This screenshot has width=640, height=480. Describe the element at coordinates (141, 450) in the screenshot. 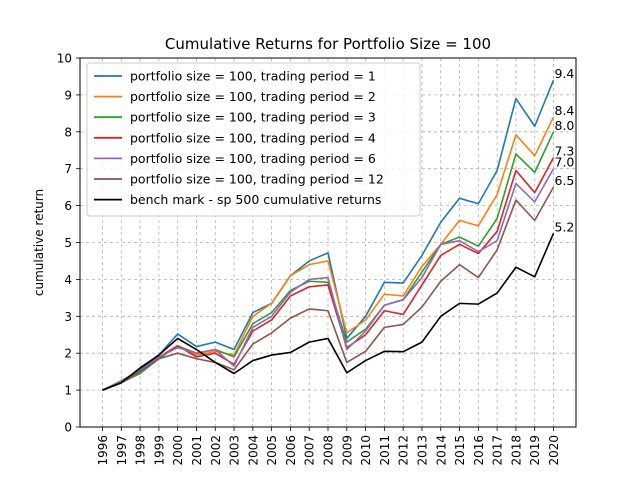

I see `x-tick-label: 1998` at that location.